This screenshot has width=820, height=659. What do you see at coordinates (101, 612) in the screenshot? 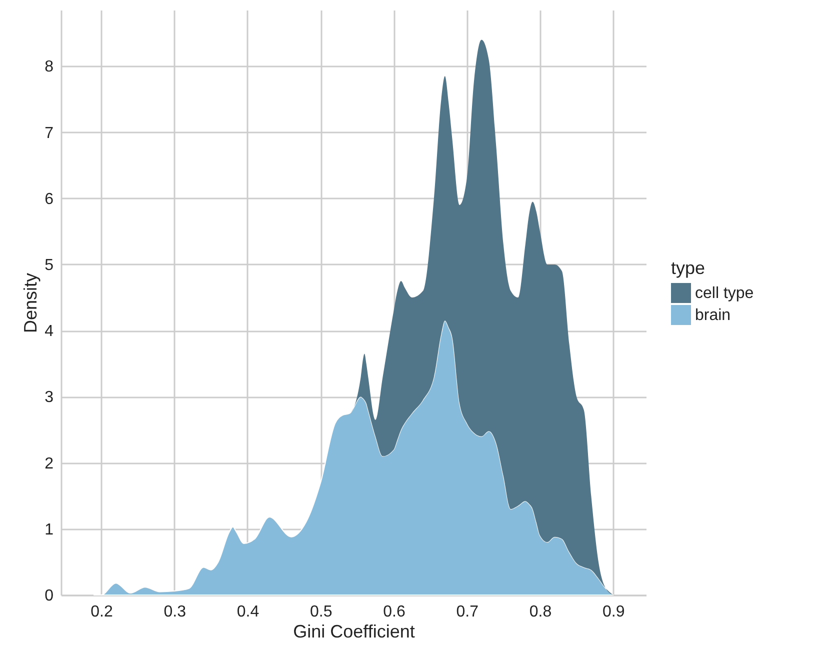
I see `x-tick-label: 0.2` at bounding box center [101, 612].